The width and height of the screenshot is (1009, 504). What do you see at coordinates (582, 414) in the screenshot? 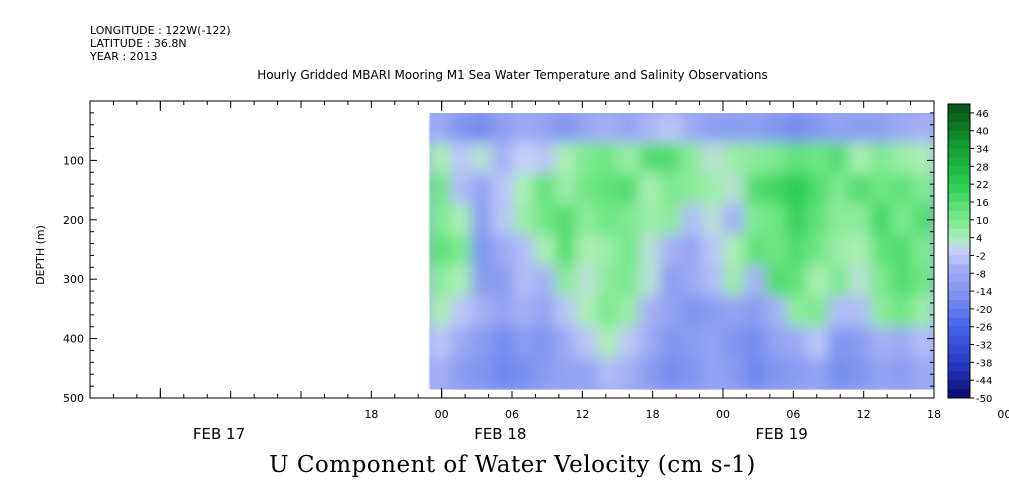
I see `x-tick-label: 12` at bounding box center [582, 414].